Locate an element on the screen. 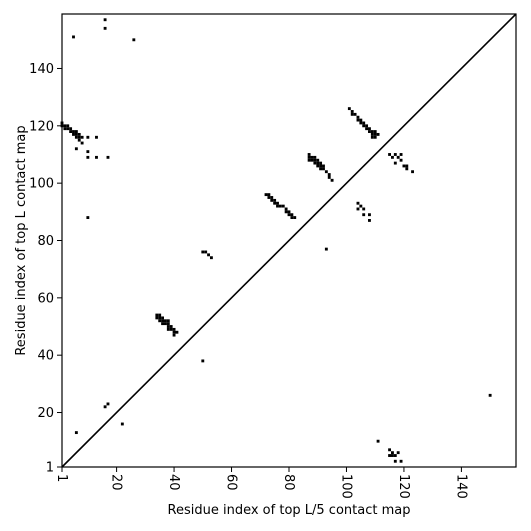 The height and width of the screenshot is (531, 531). y-tick-label: 120 is located at coordinates (41, 126).